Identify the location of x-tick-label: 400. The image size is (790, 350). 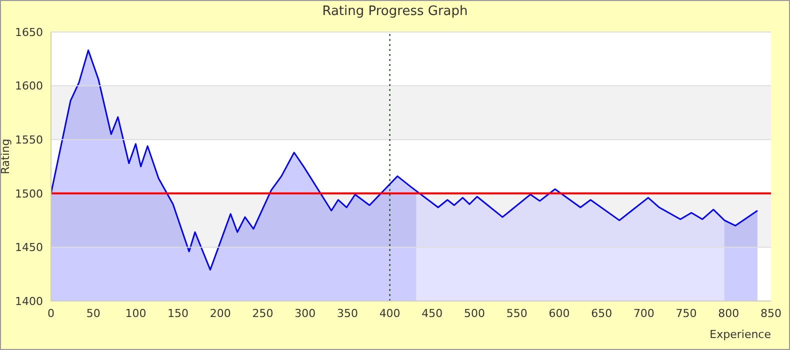
(389, 313).